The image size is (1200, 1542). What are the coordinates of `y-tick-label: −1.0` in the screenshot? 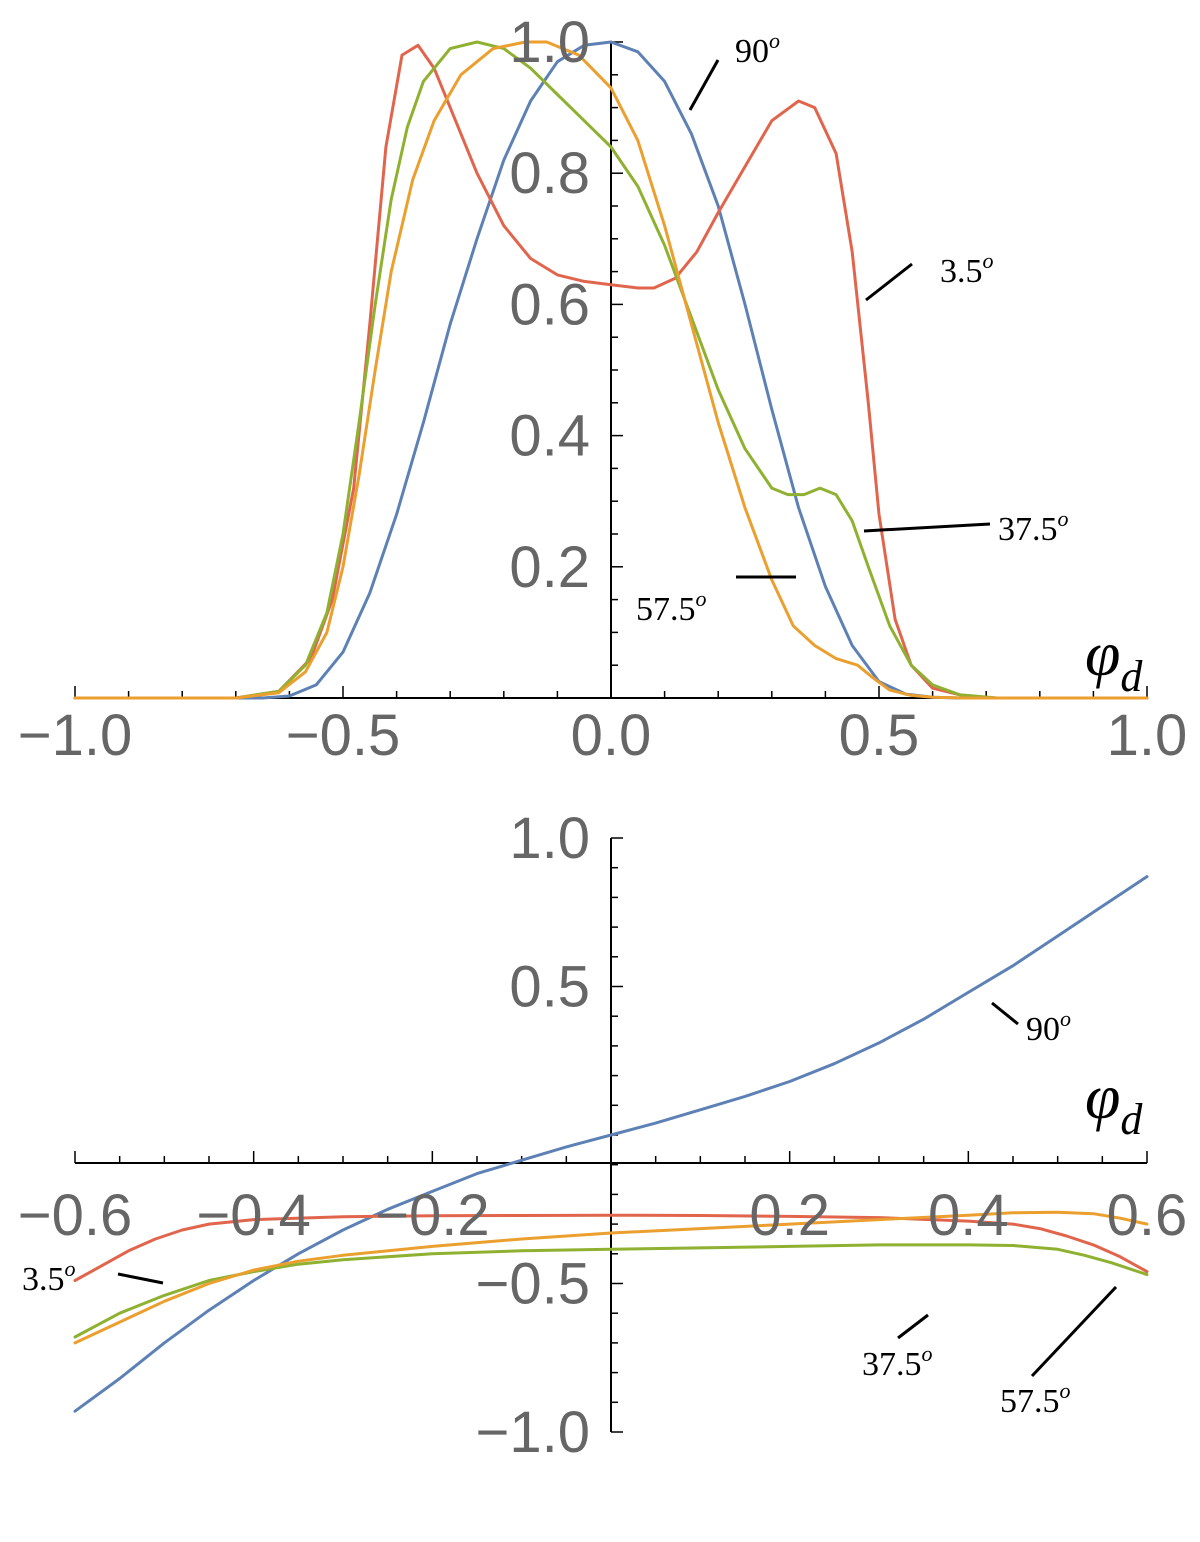 It's located at (533, 1432).